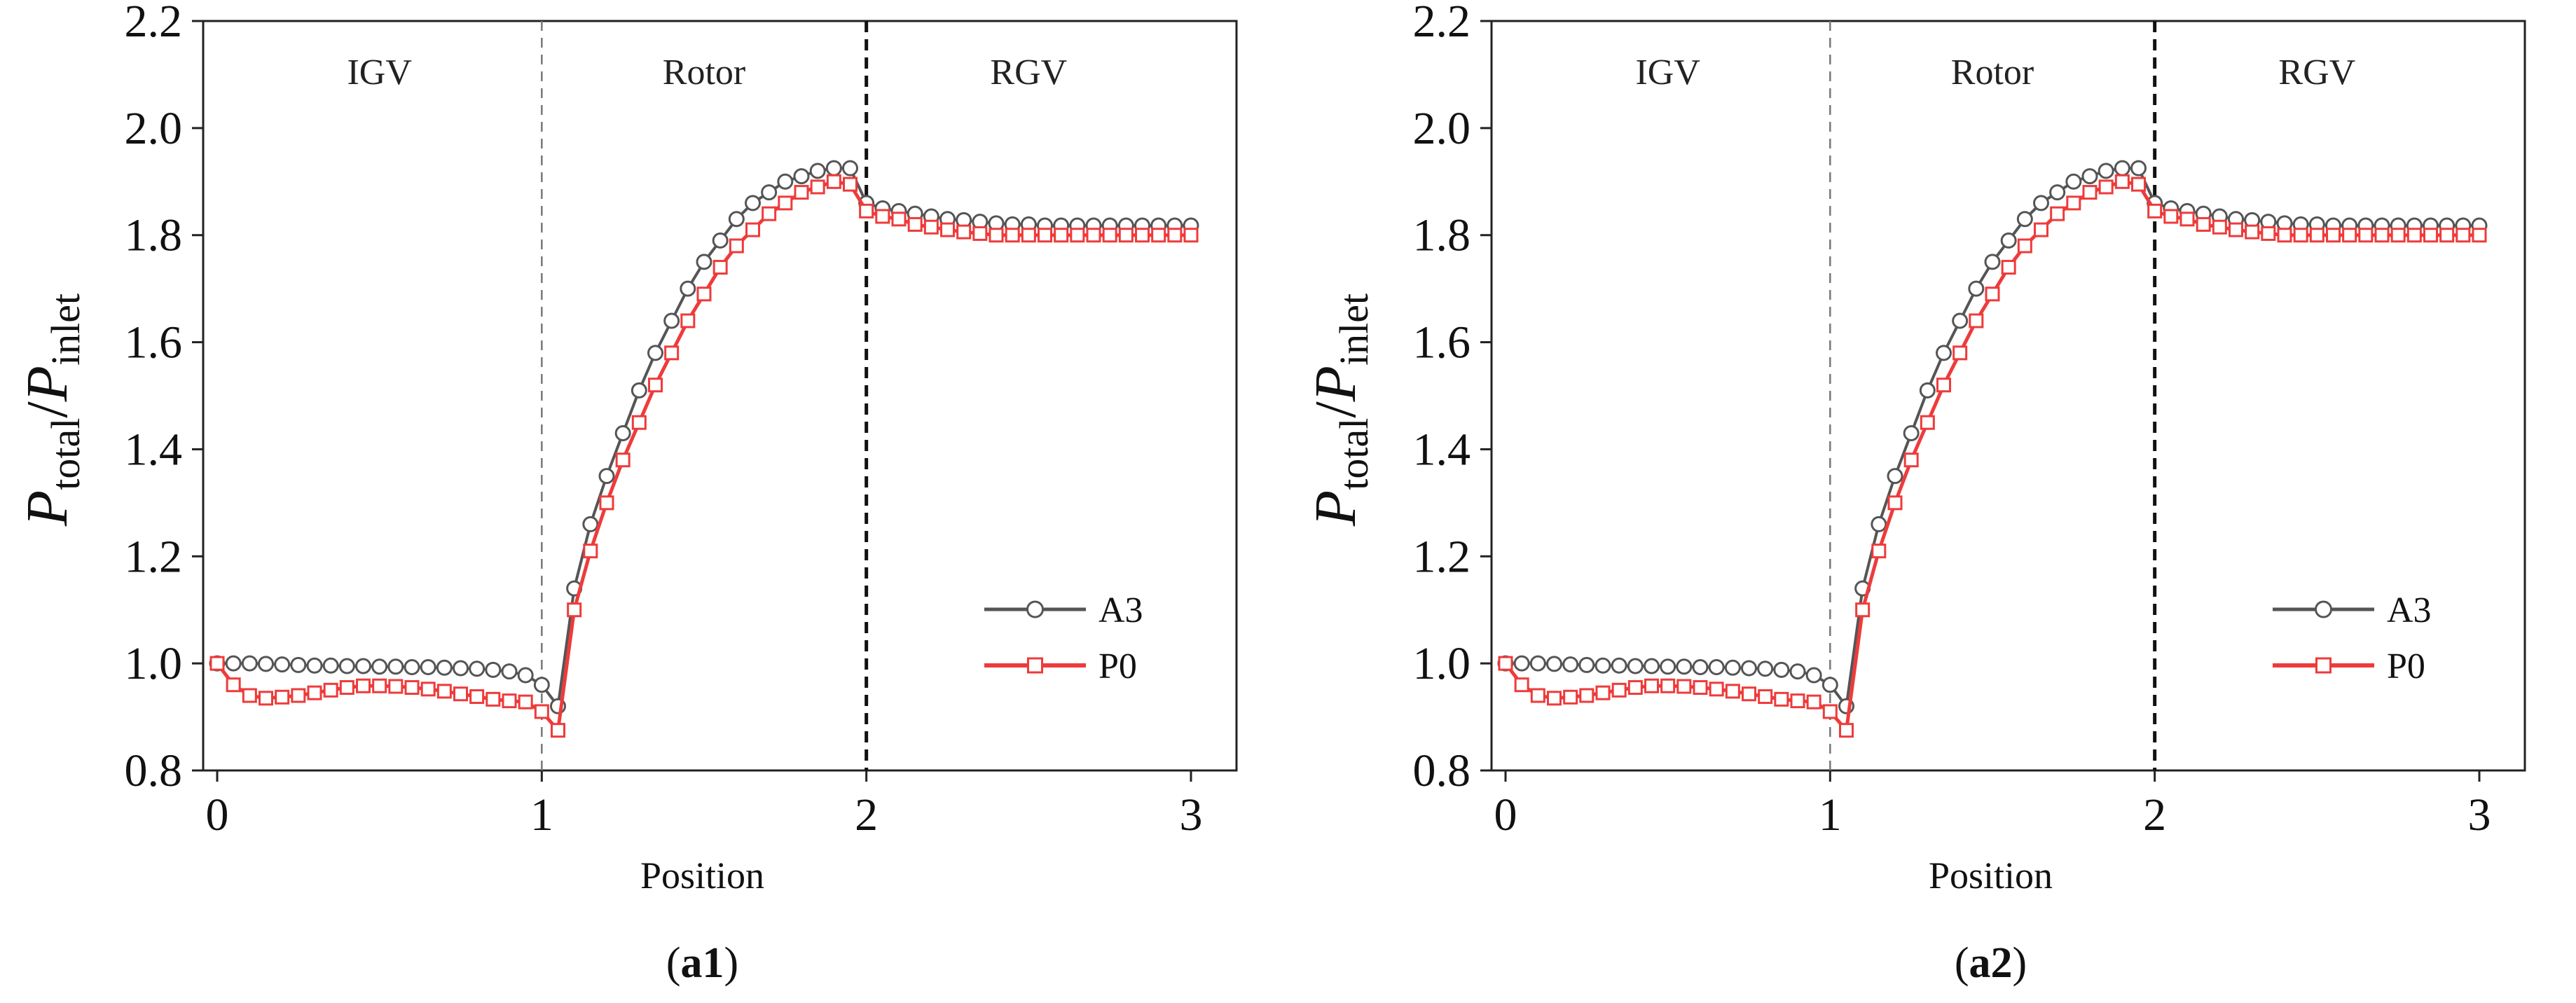 The height and width of the screenshot is (1003, 2576). What do you see at coordinates (2020, 963) in the screenshot?
I see `panel-caption-part: )` at bounding box center [2020, 963].